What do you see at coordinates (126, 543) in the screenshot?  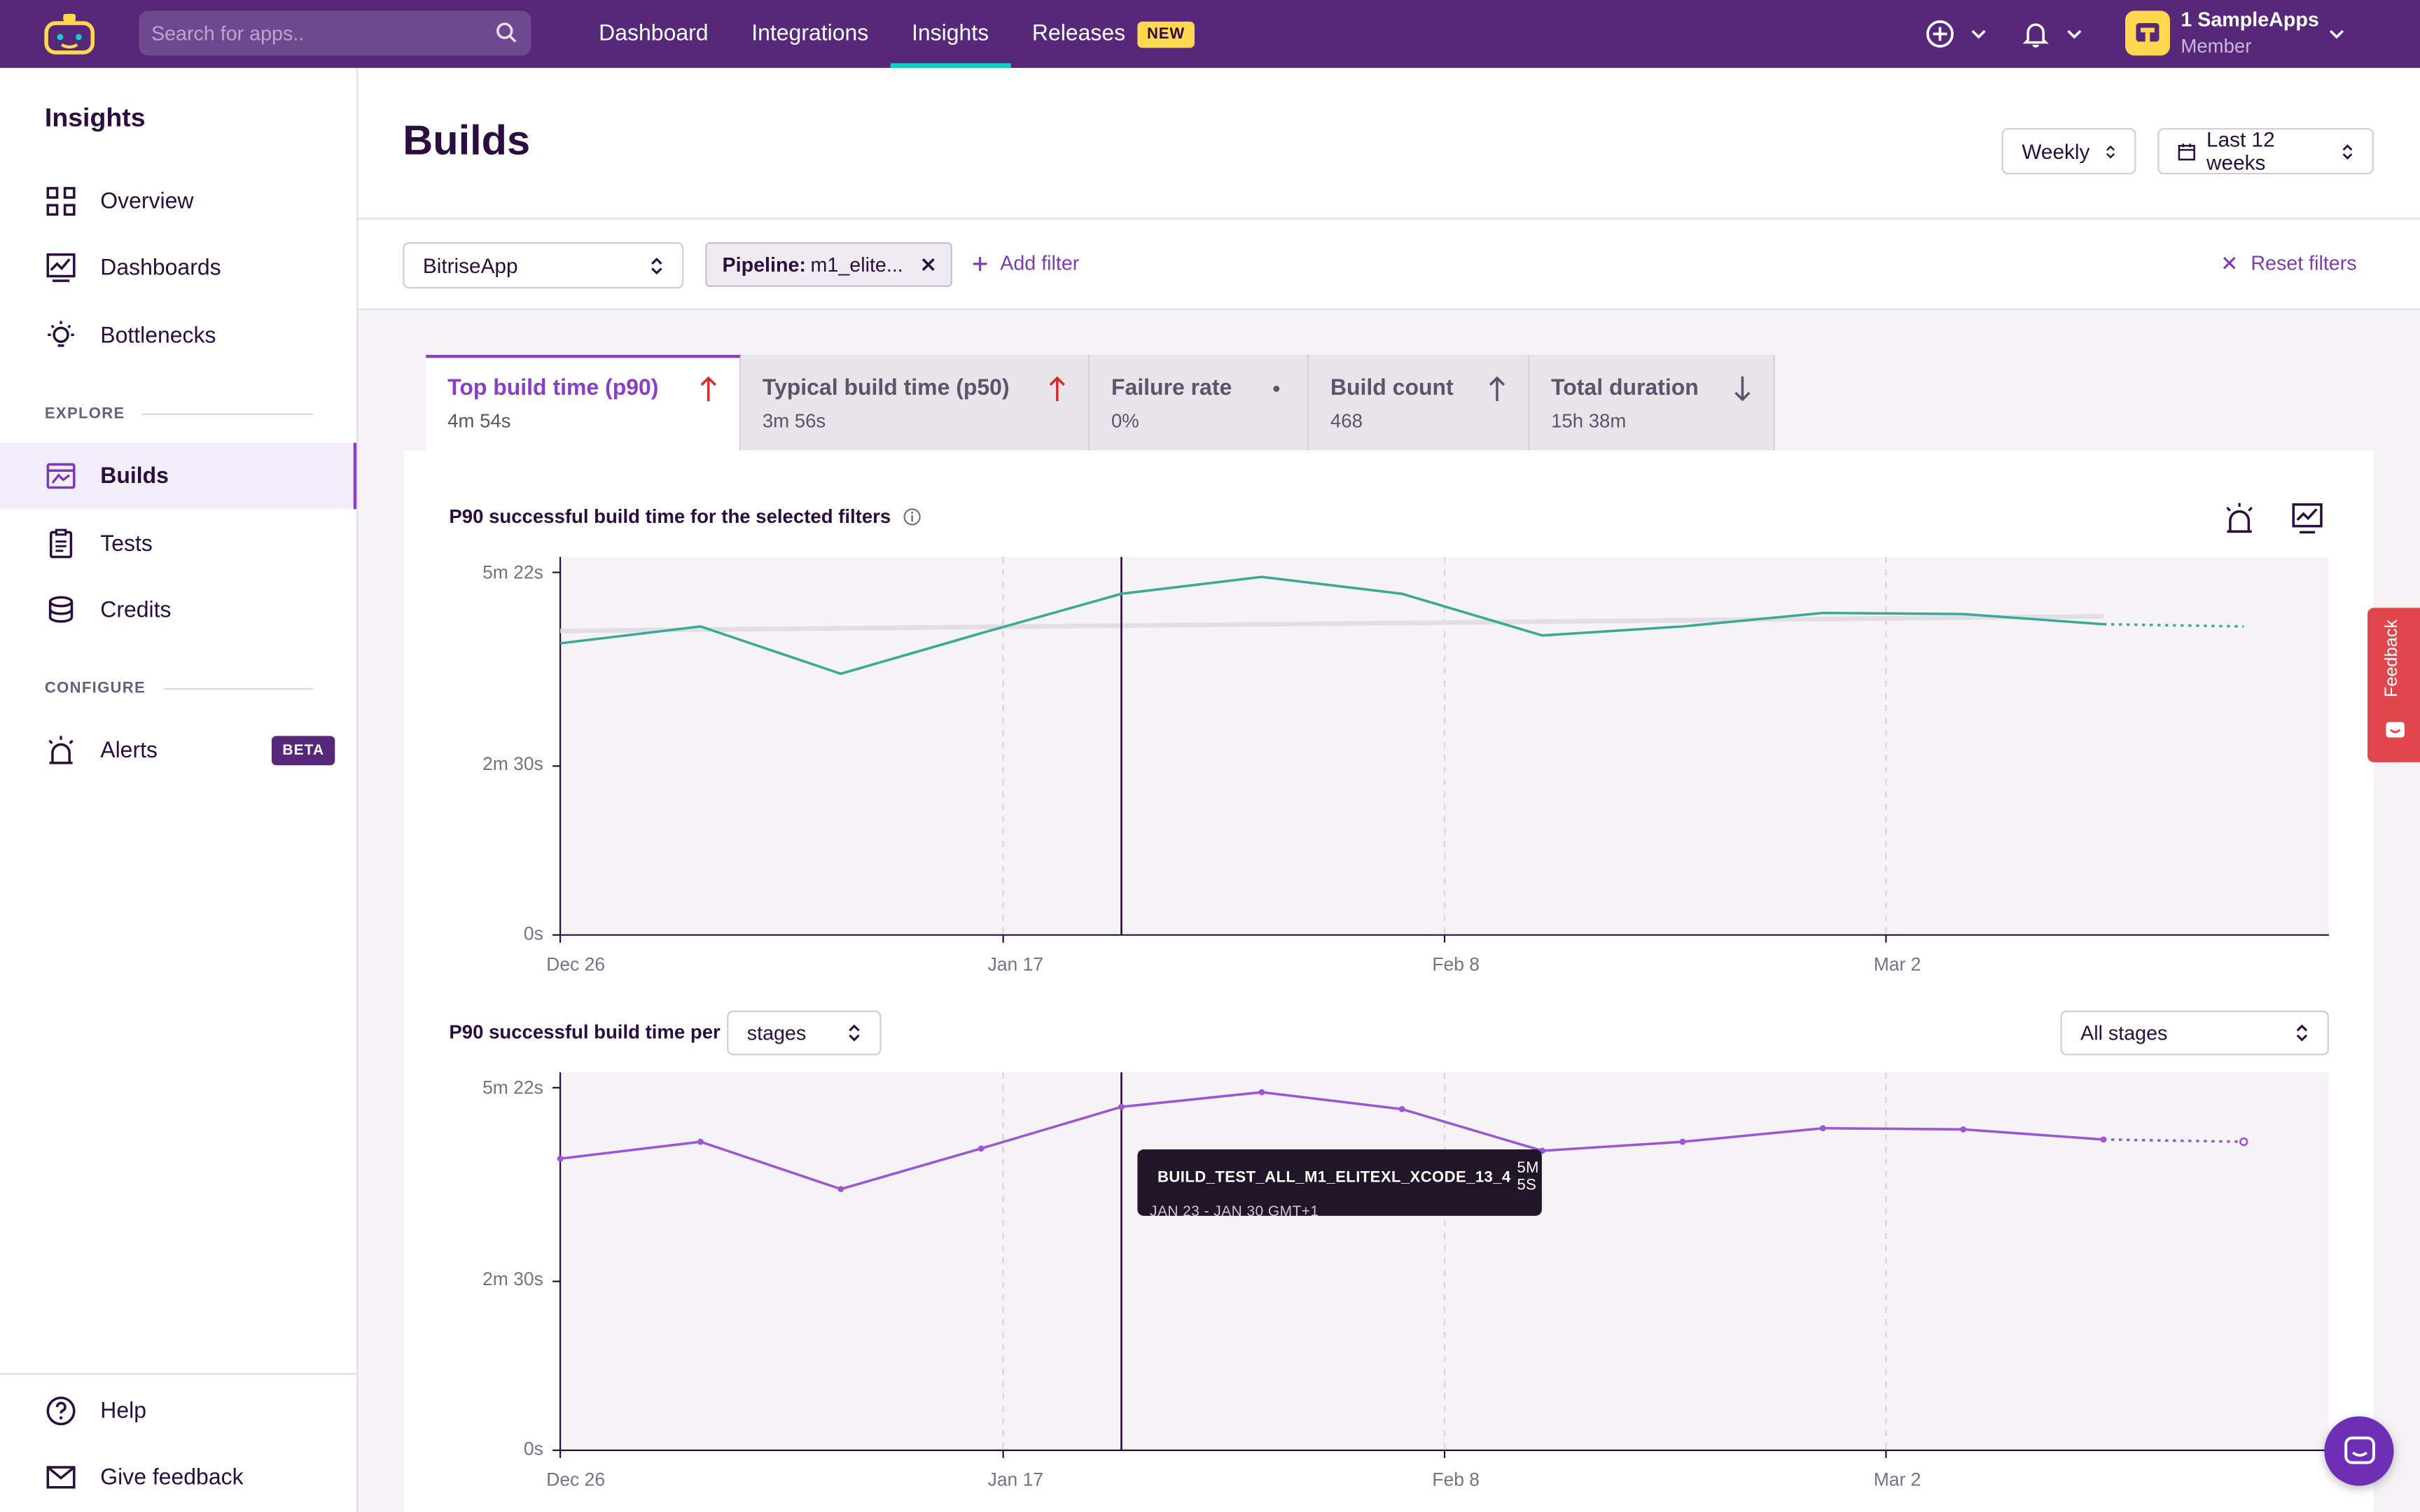 I see `sidebar-item-label: Tests` at bounding box center [126, 543].